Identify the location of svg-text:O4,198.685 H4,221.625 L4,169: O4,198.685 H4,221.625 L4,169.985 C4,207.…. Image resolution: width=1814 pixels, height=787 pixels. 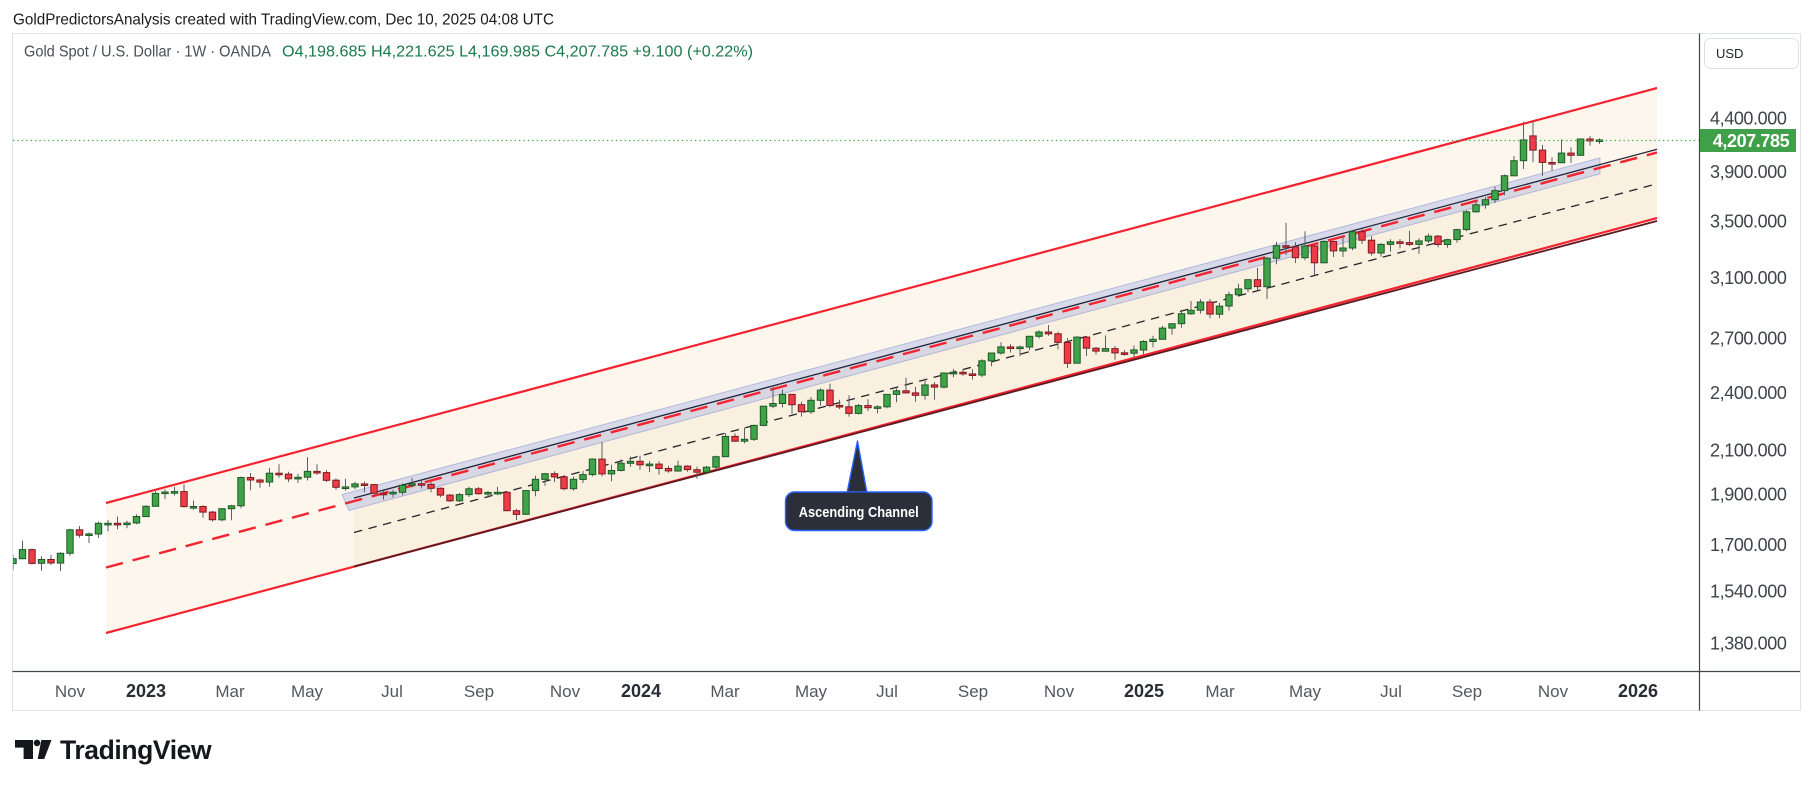
(517, 52).